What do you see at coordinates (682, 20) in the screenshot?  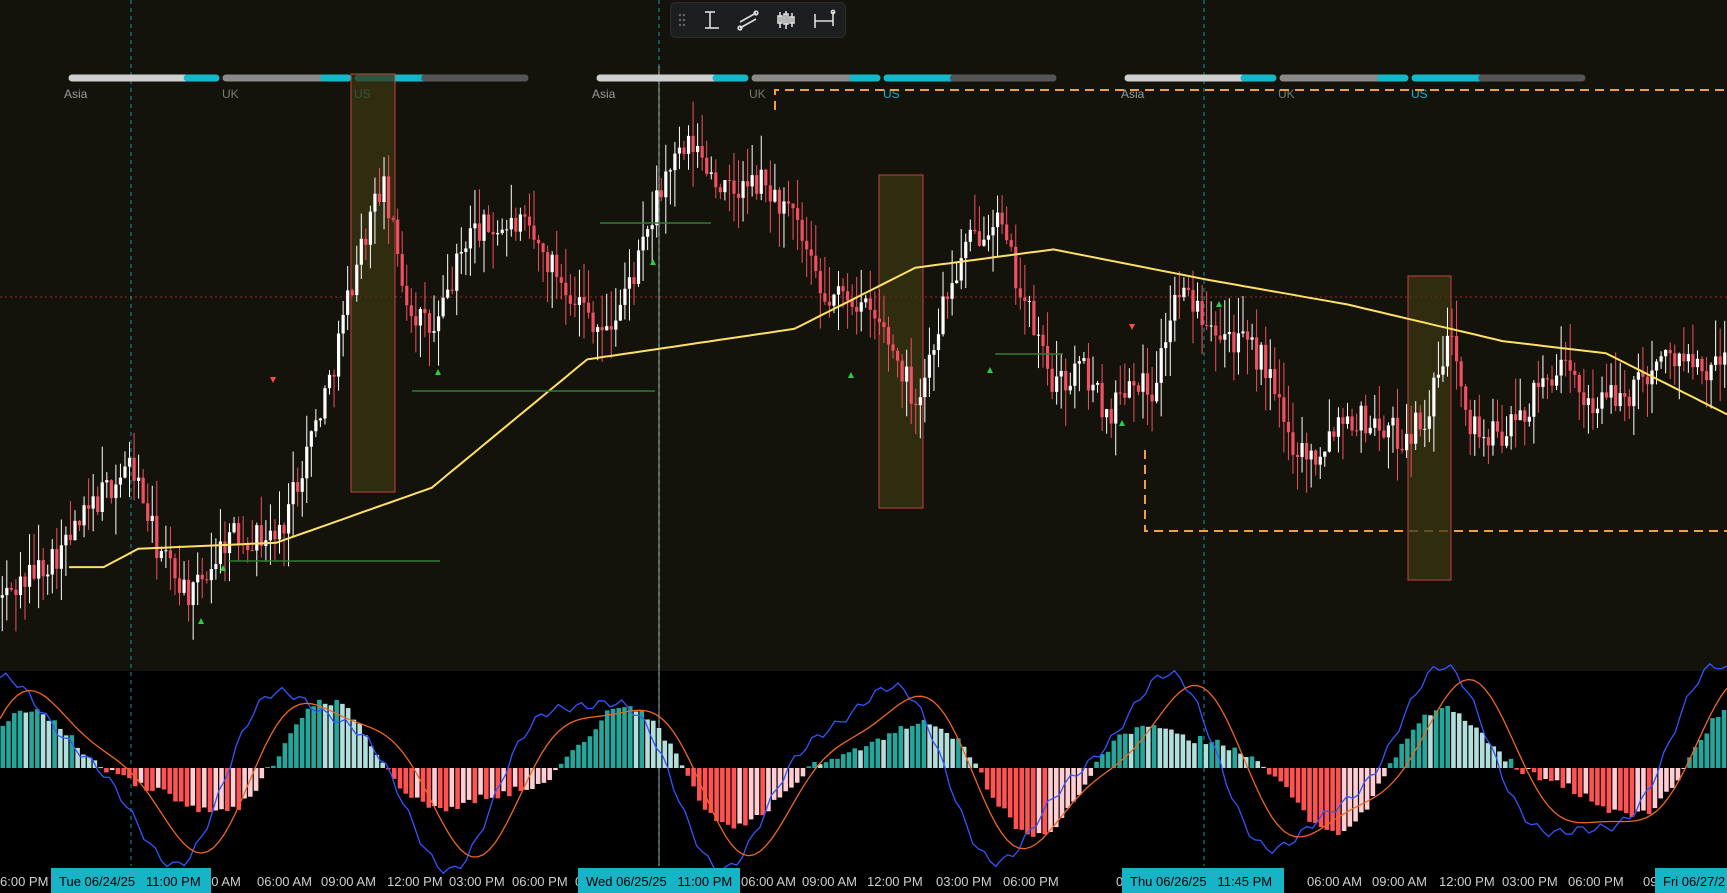 I see `grip-dots-icon` at bounding box center [682, 20].